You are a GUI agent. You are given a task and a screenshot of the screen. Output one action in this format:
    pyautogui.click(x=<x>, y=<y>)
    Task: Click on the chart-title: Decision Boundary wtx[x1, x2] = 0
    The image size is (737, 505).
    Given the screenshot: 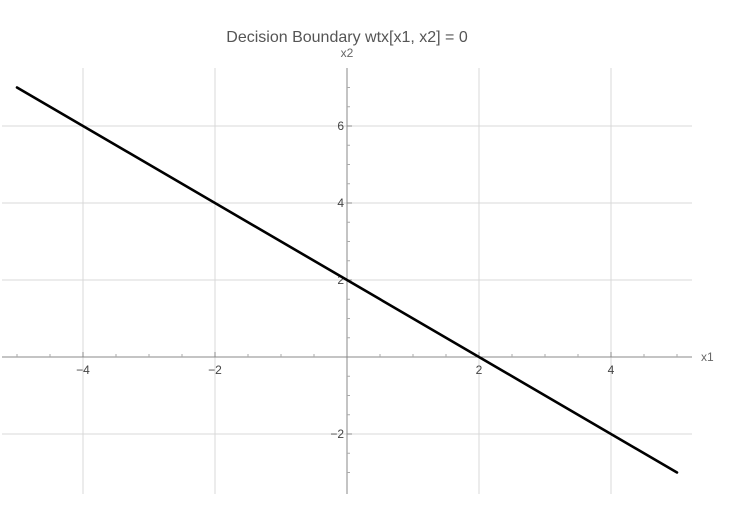 What is the action you would take?
    pyautogui.click(x=347, y=37)
    